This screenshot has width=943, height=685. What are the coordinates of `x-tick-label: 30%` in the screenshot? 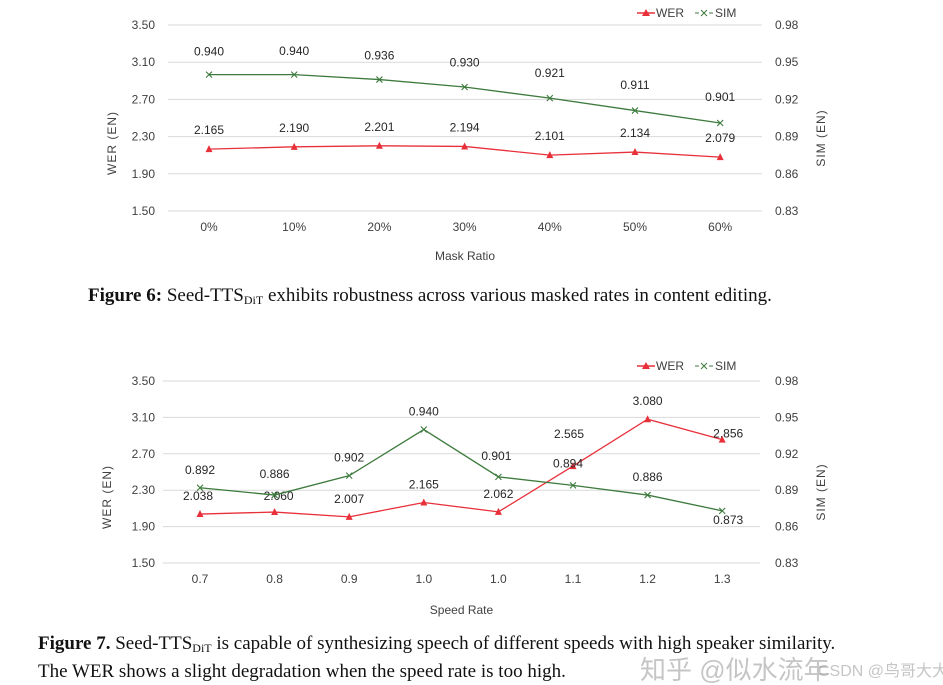 It's located at (465, 227).